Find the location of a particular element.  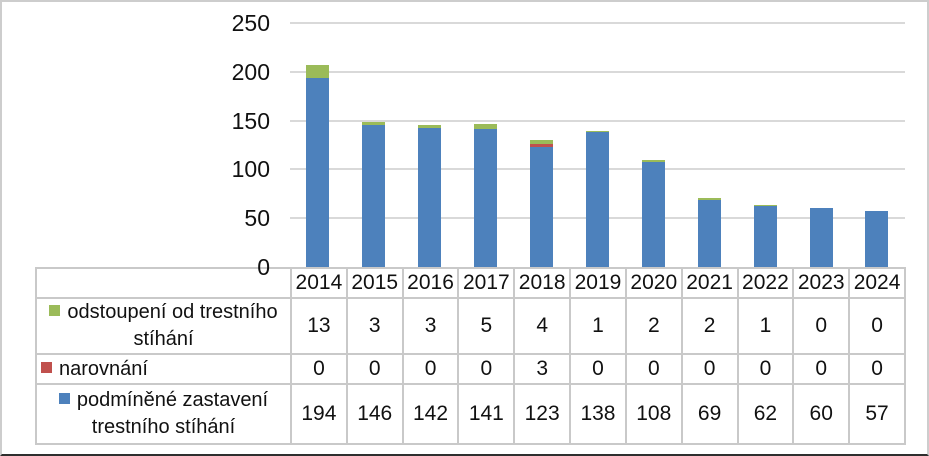

blank-corner-cell is located at coordinates (163, 283).